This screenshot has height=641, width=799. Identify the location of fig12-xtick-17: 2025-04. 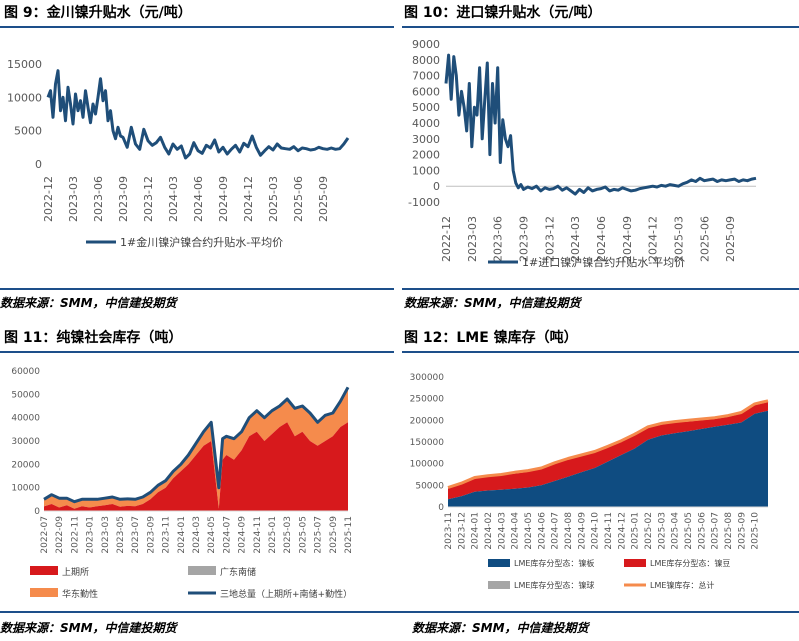
(676, 531).